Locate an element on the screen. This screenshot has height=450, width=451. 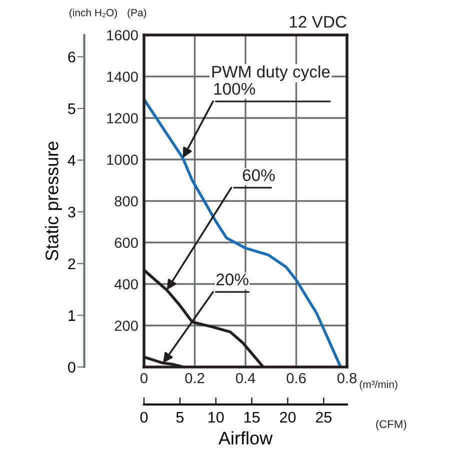
y-tick-label: 800 is located at coordinates (126, 201).